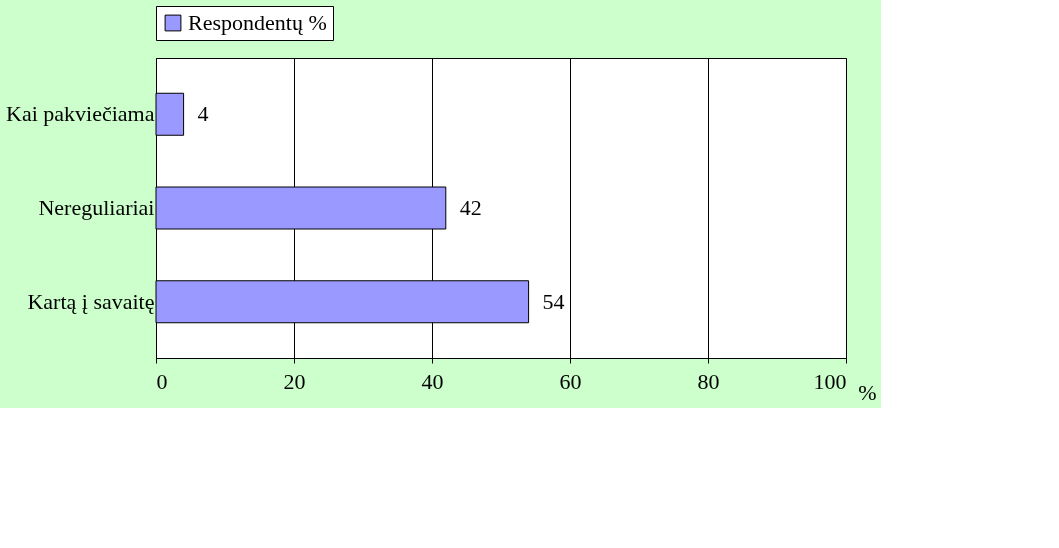  Describe the element at coordinates (432, 381) in the screenshot. I see `x-tick-label: 40` at that location.